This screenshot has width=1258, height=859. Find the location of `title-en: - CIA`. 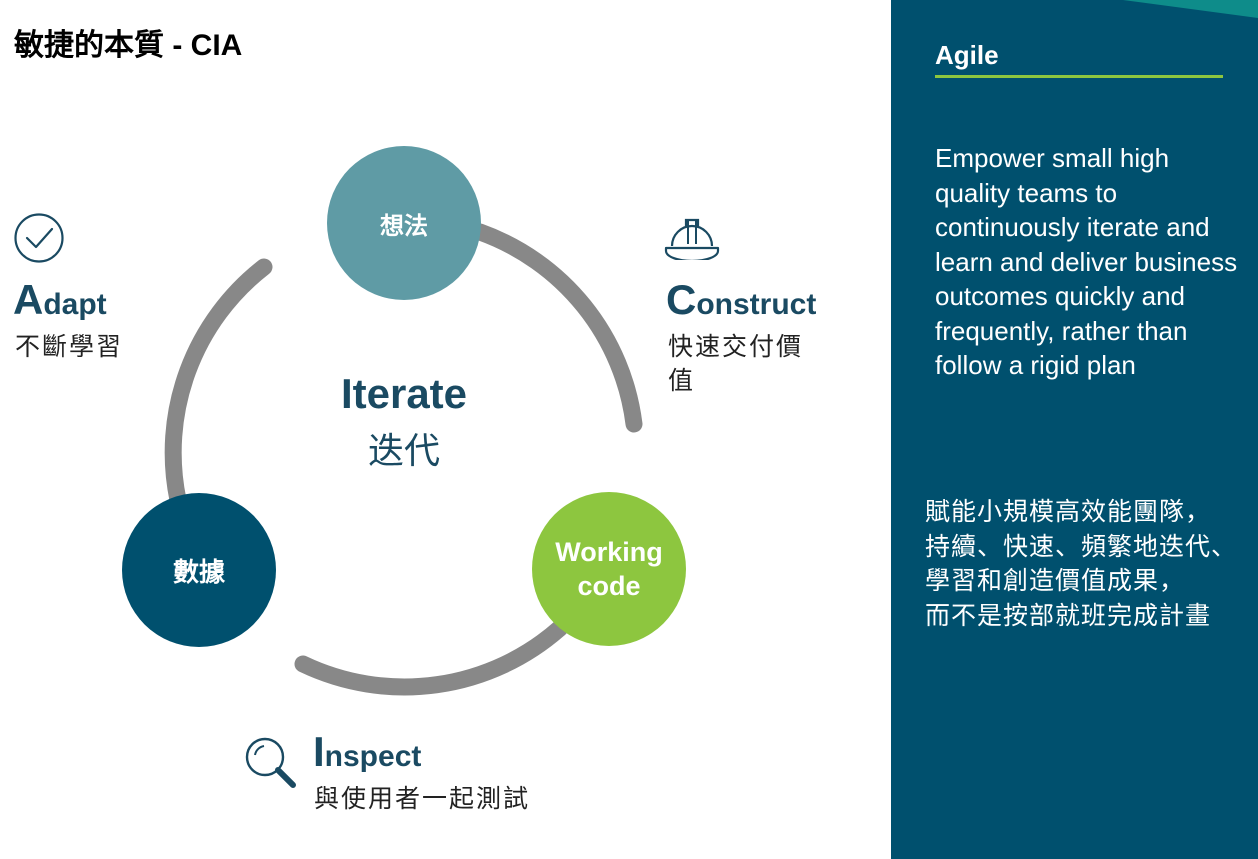

title-en: - CIA is located at coordinates (203, 45).